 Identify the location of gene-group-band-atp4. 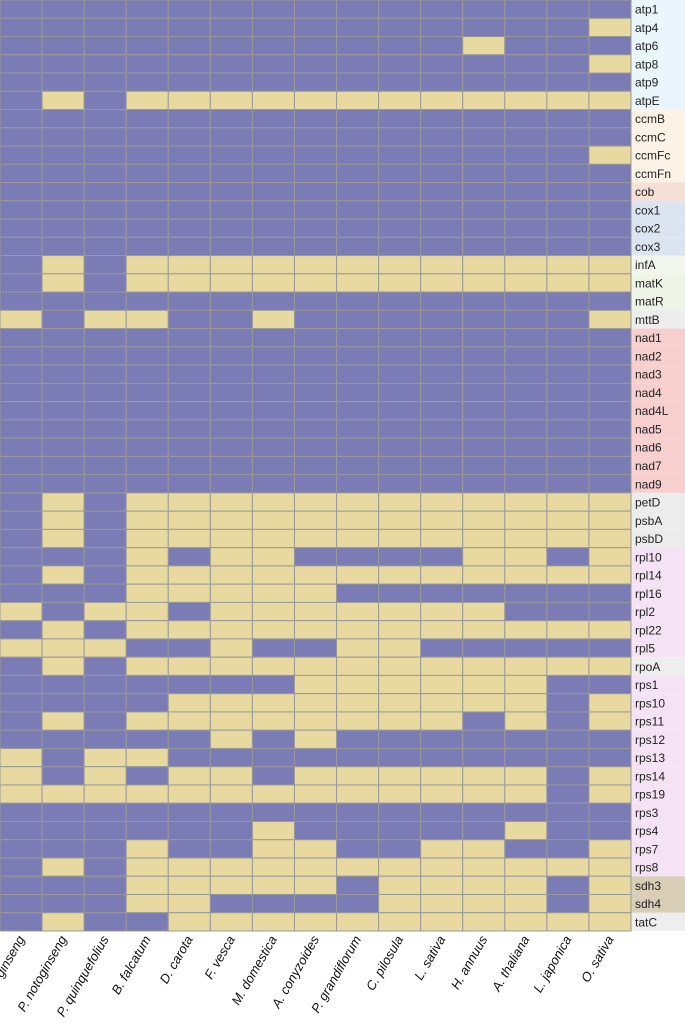
(658, 27).